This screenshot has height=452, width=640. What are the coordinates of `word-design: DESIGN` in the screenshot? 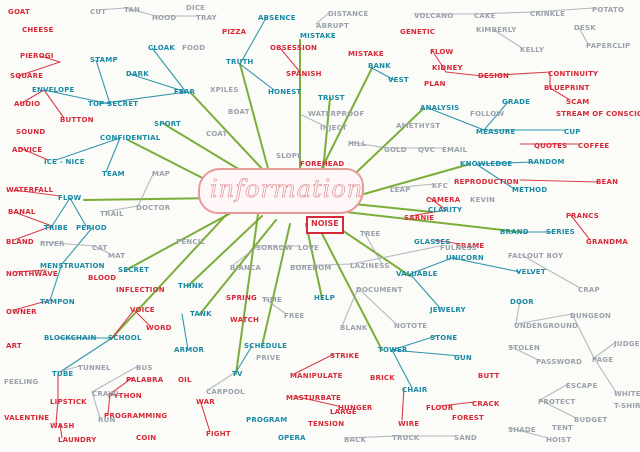 It's located at (494, 76).